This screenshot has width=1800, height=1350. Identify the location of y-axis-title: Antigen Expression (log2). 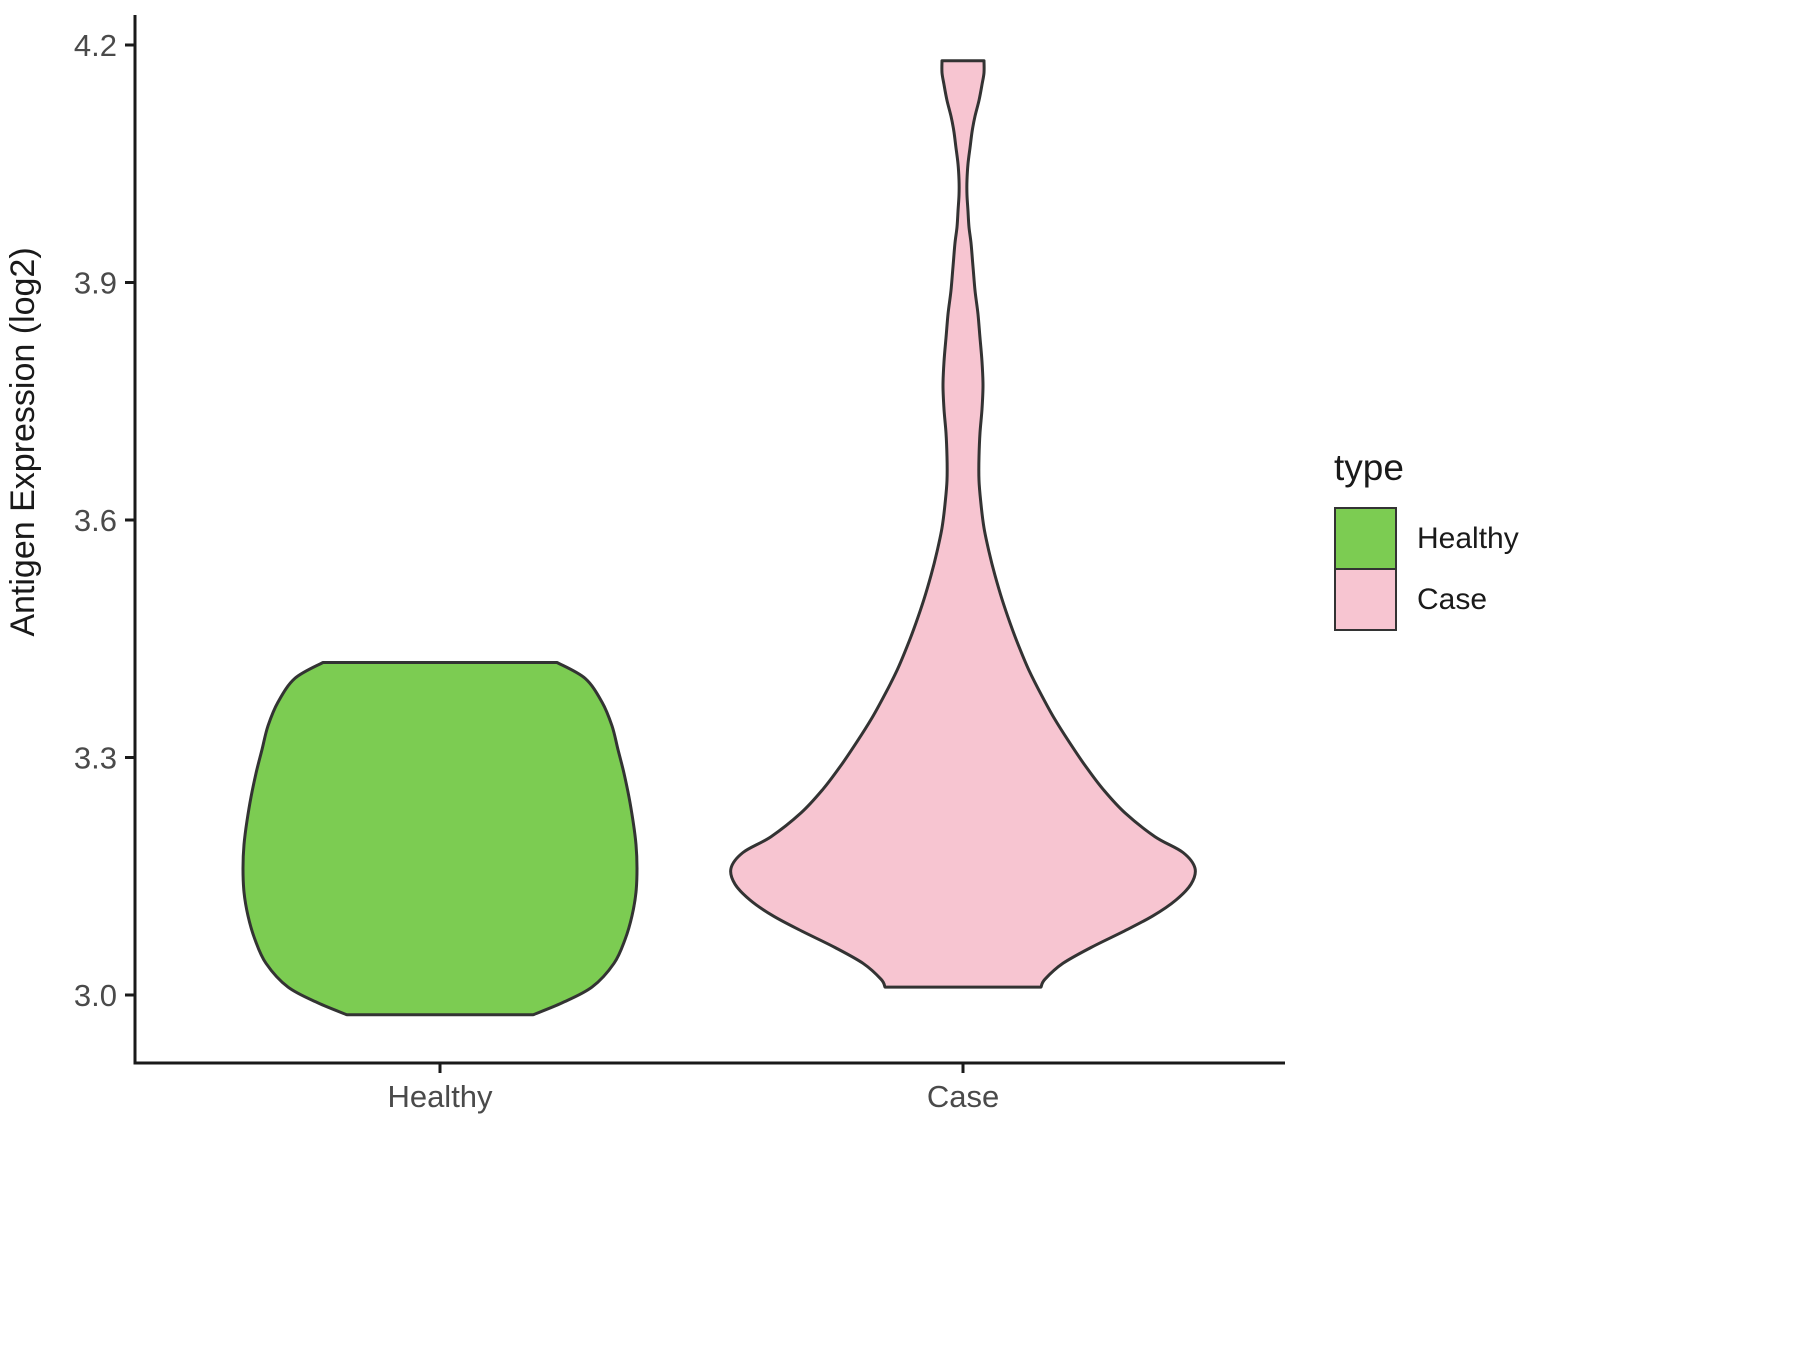
(23, 441).